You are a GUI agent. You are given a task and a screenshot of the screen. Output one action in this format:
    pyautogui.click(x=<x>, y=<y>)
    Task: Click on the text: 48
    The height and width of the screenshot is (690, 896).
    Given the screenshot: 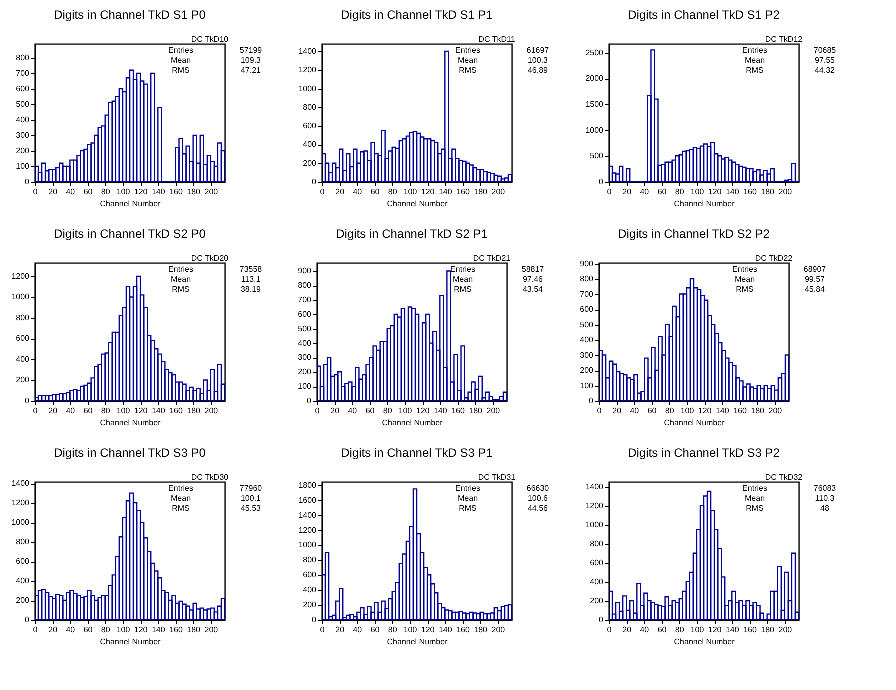 What is the action you would take?
    pyautogui.click(x=825, y=508)
    